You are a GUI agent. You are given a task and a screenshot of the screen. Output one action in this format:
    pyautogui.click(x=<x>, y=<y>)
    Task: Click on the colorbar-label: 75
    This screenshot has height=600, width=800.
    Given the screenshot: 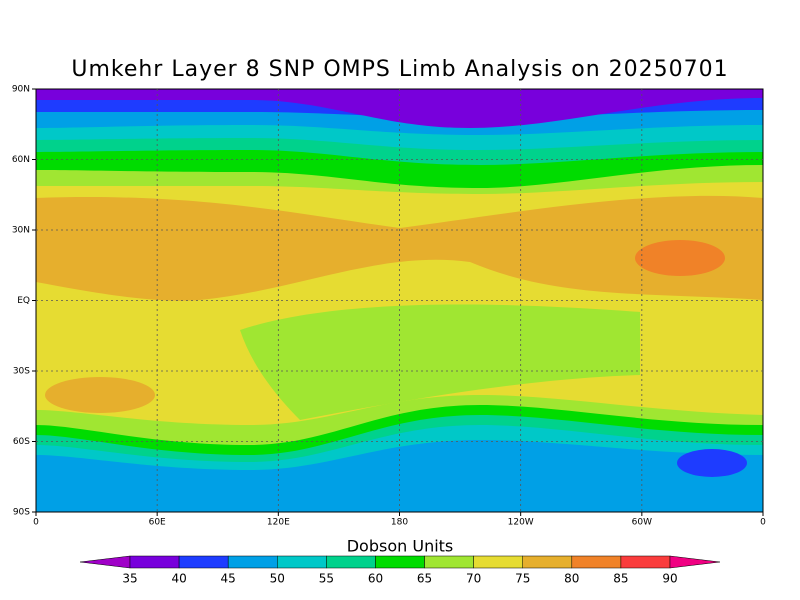 What is the action you would take?
    pyautogui.click(x=522, y=579)
    